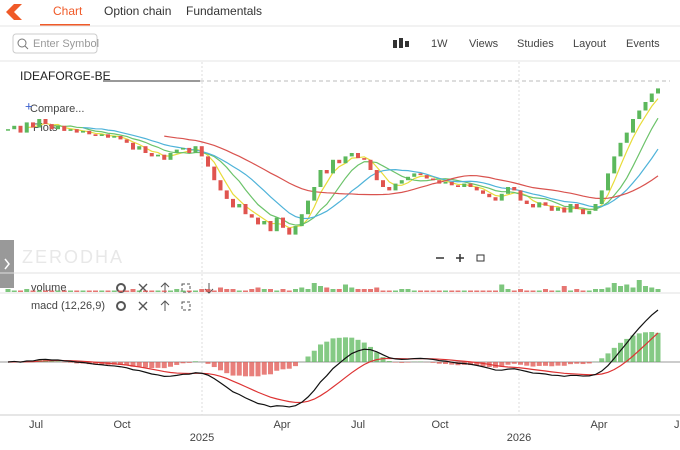  What do you see at coordinates (439, 44) in the screenshot?
I see `interval-menu: 1W` at bounding box center [439, 44].